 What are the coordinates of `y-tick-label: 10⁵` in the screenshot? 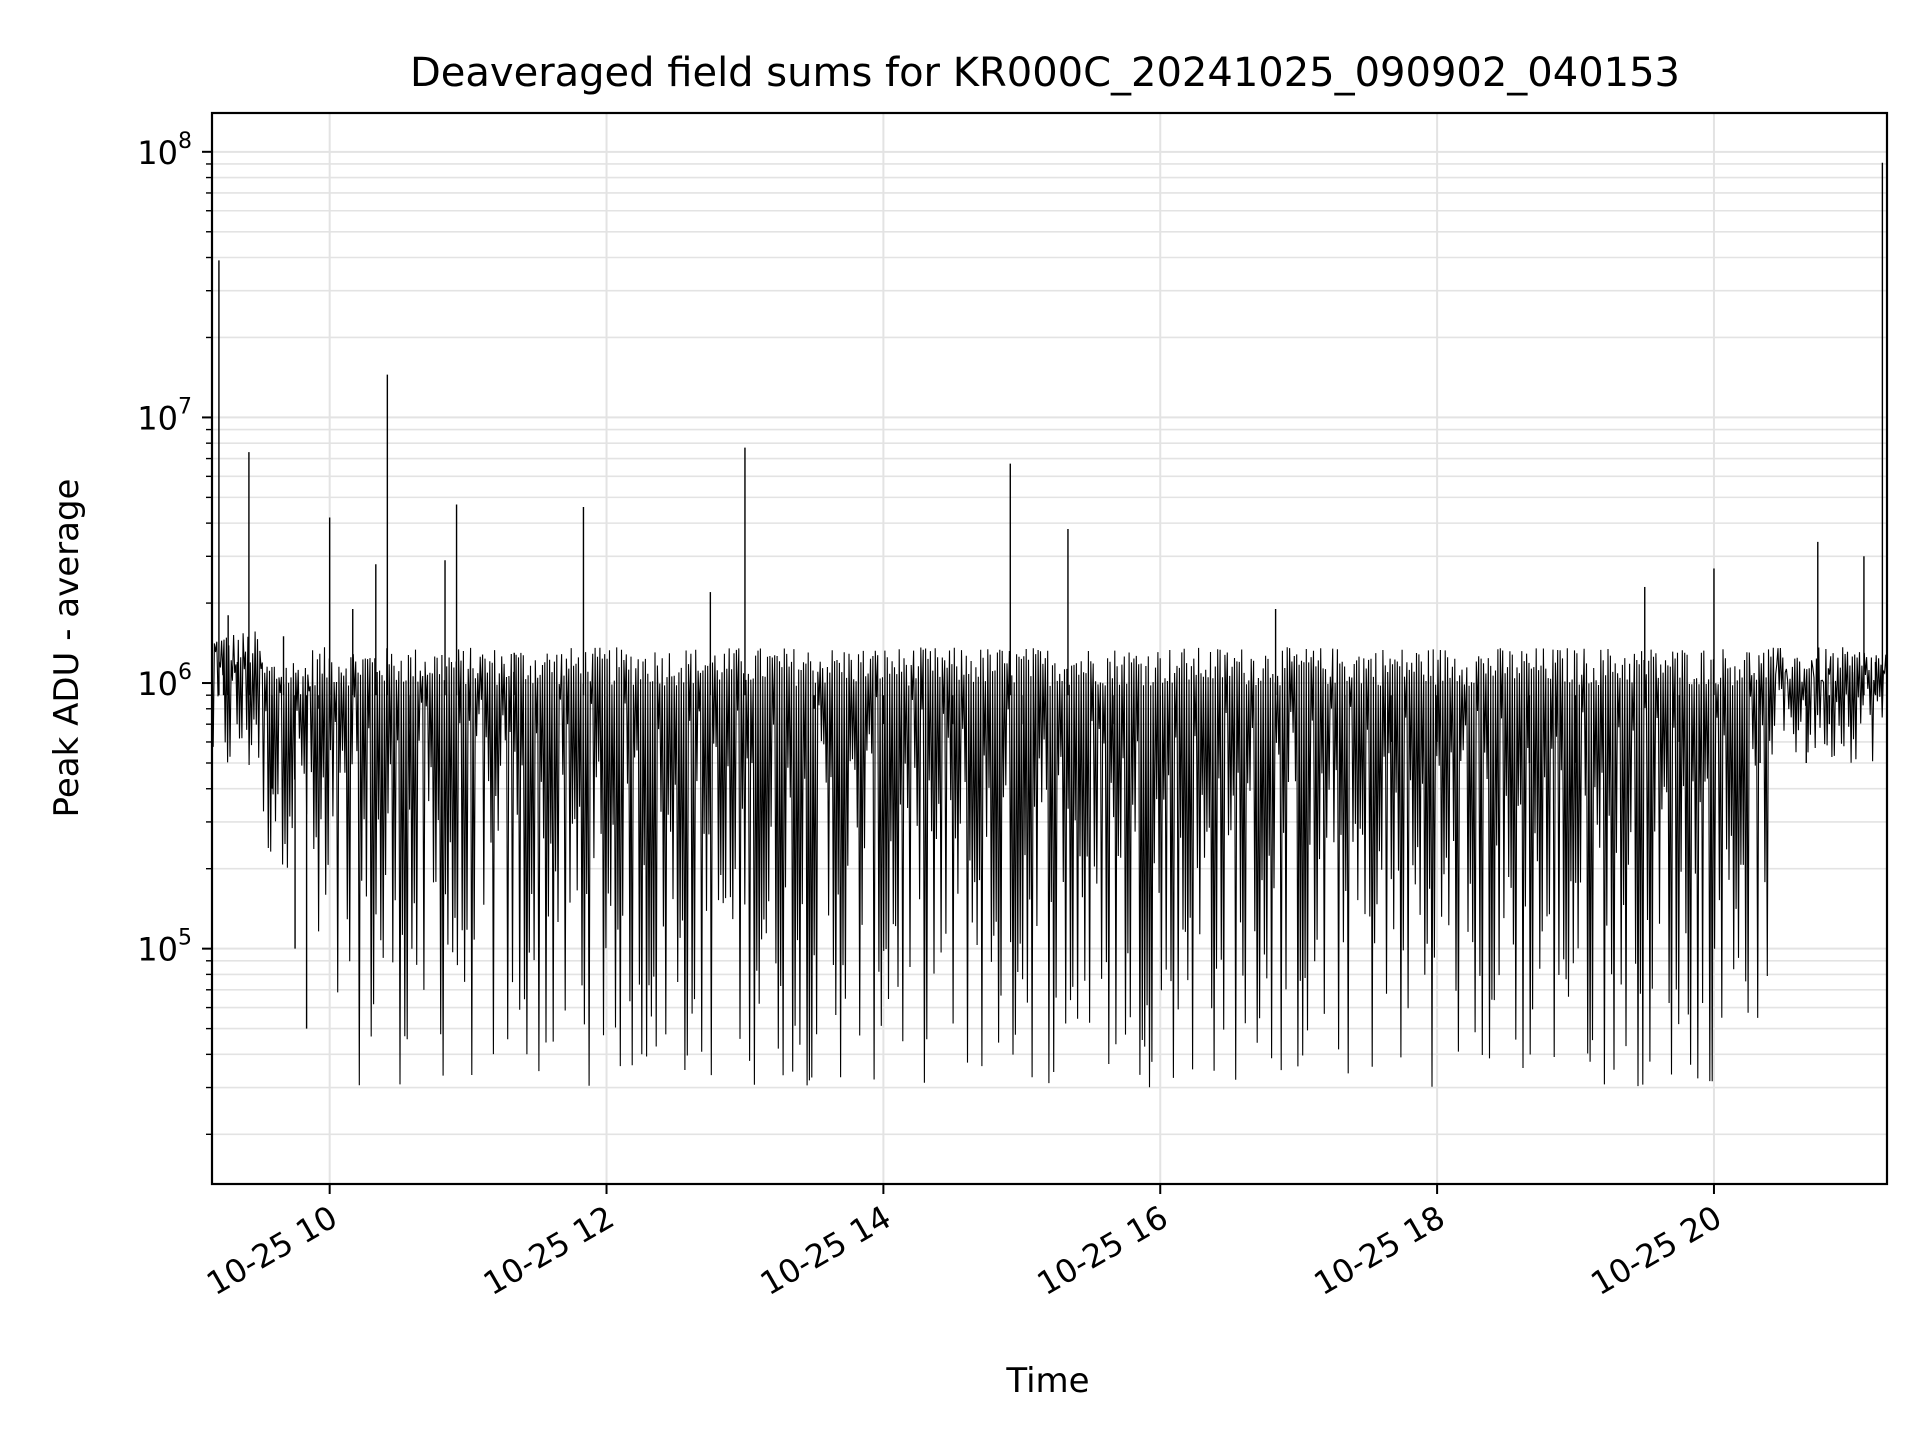 It's located at (164, 947).